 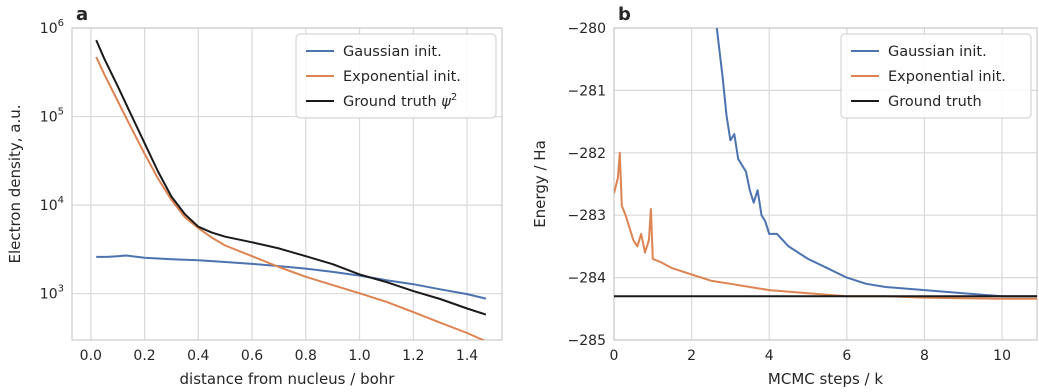 What do you see at coordinates (144, 356) in the screenshot?
I see `x-tick-label: 0.2` at bounding box center [144, 356].